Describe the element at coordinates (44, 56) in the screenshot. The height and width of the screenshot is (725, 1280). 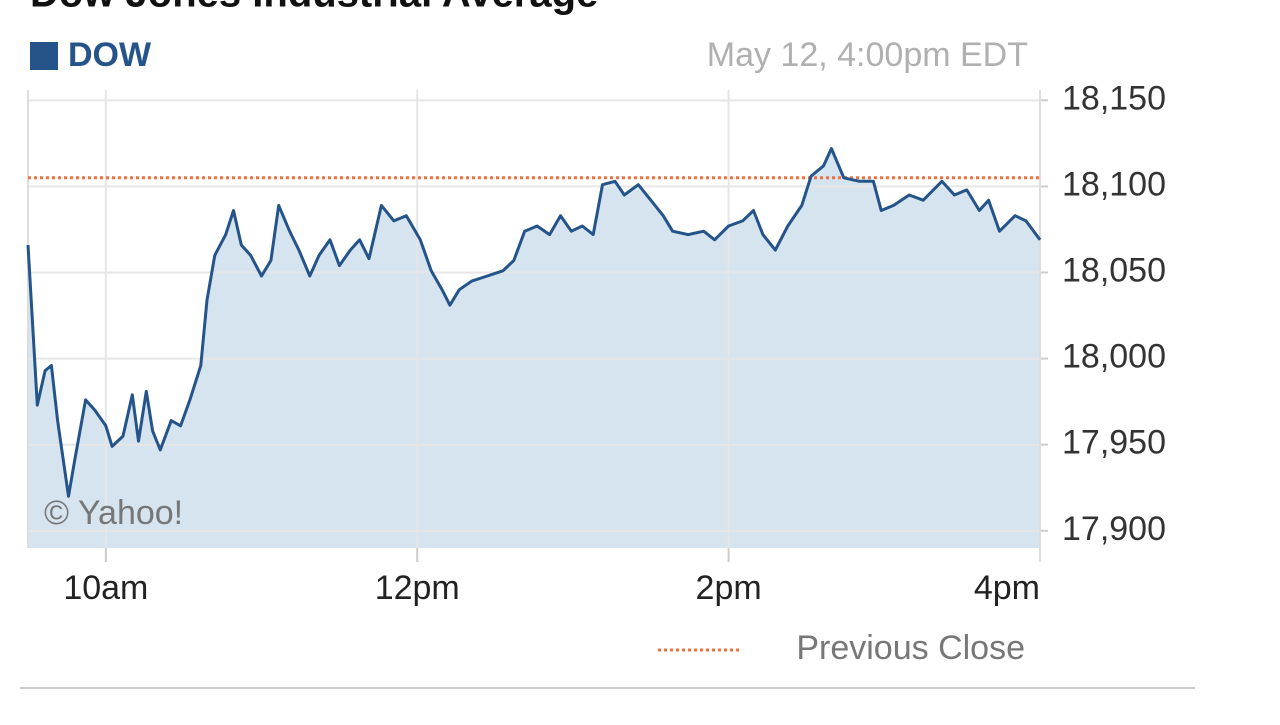
I see `legend-swatch` at that location.